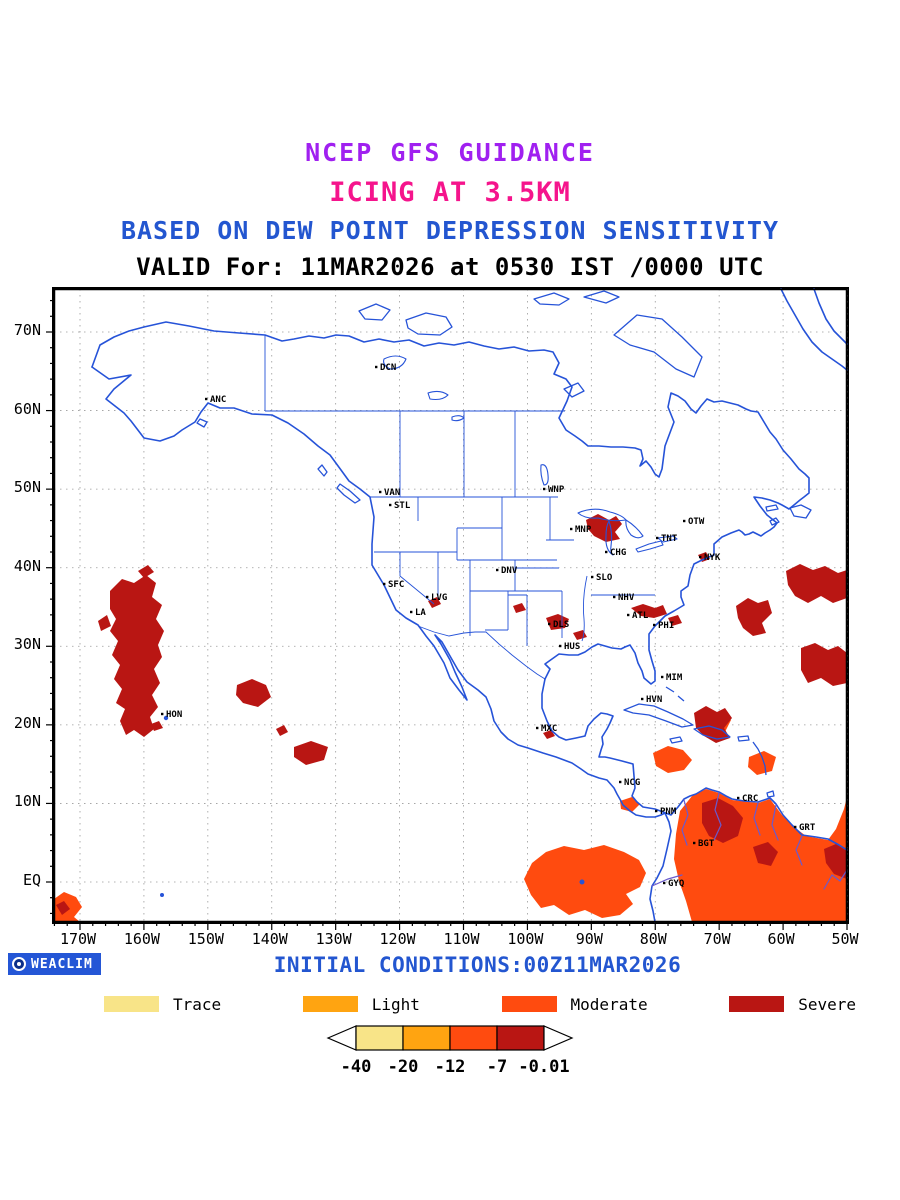  What do you see at coordinates (450, 1004) in the screenshot?
I see `icing-legend: Trace Light Moderate Severe` at bounding box center [450, 1004].